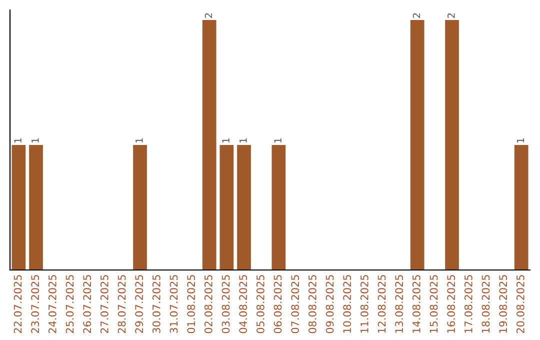  I want to click on x-tick-label: 10.08.2025, so click(347, 304).